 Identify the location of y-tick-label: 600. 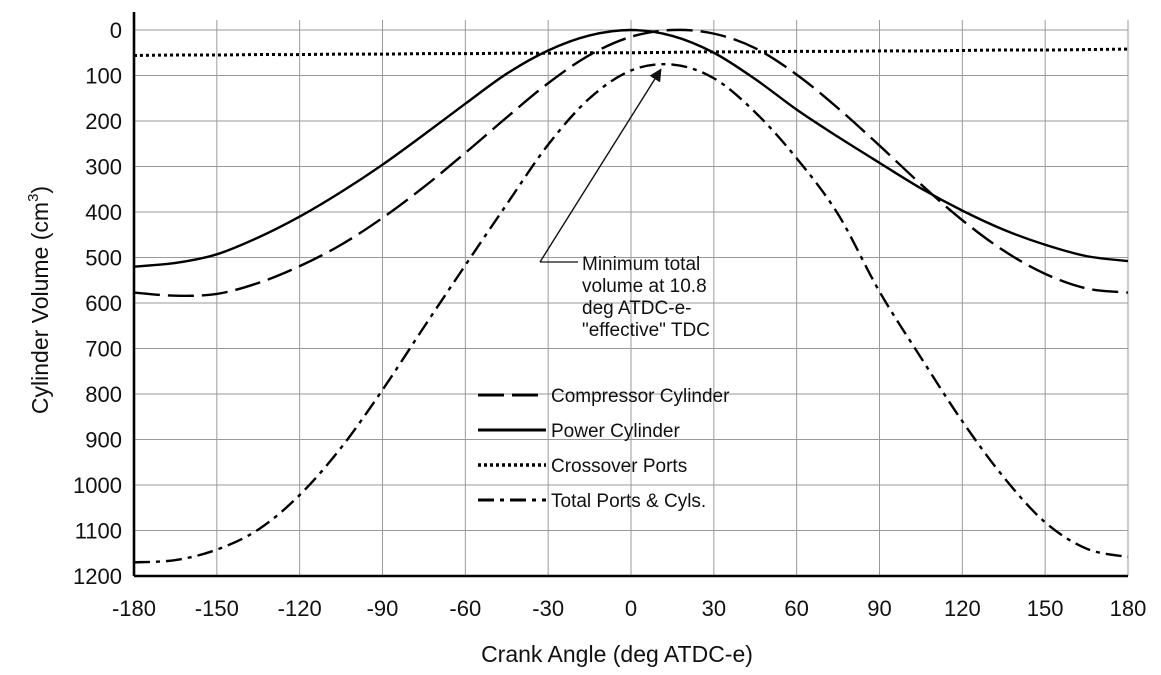
(103, 303).